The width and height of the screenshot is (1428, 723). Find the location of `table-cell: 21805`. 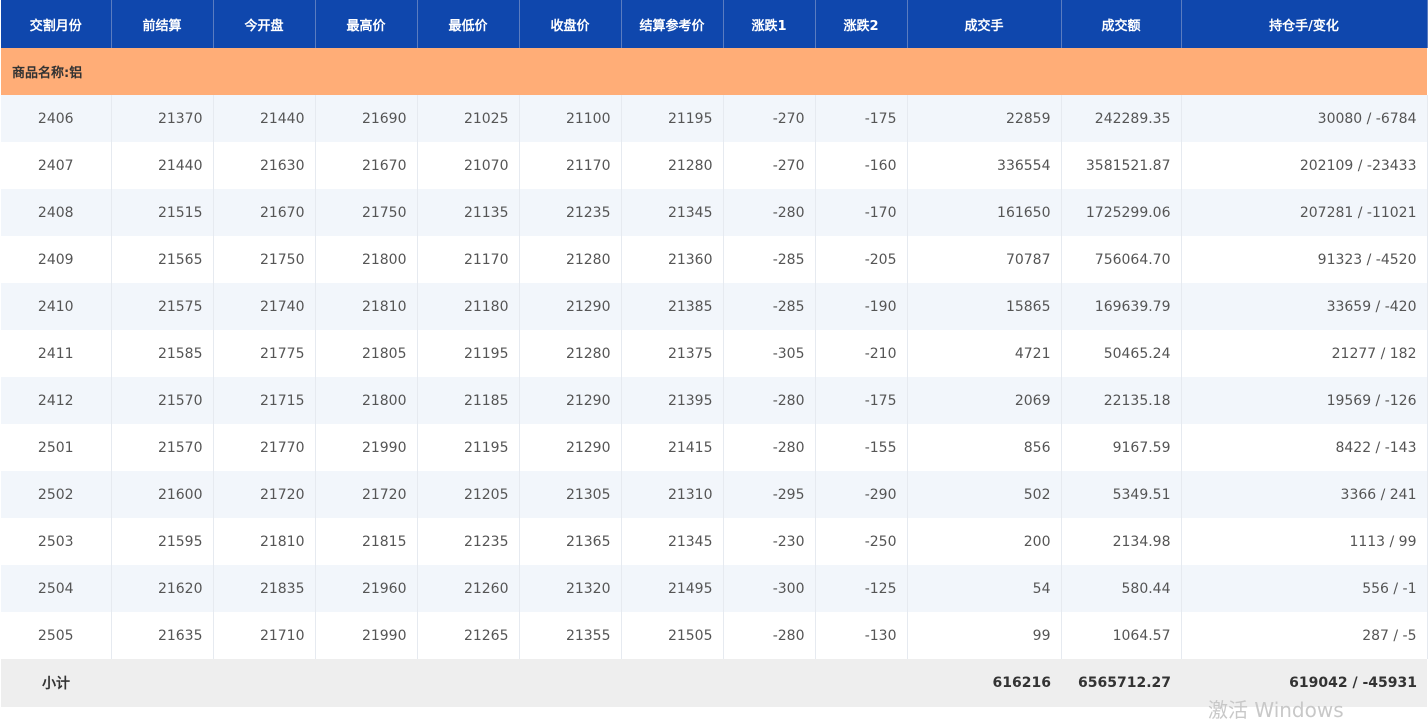

table-cell: 21805 is located at coordinates (366, 353).